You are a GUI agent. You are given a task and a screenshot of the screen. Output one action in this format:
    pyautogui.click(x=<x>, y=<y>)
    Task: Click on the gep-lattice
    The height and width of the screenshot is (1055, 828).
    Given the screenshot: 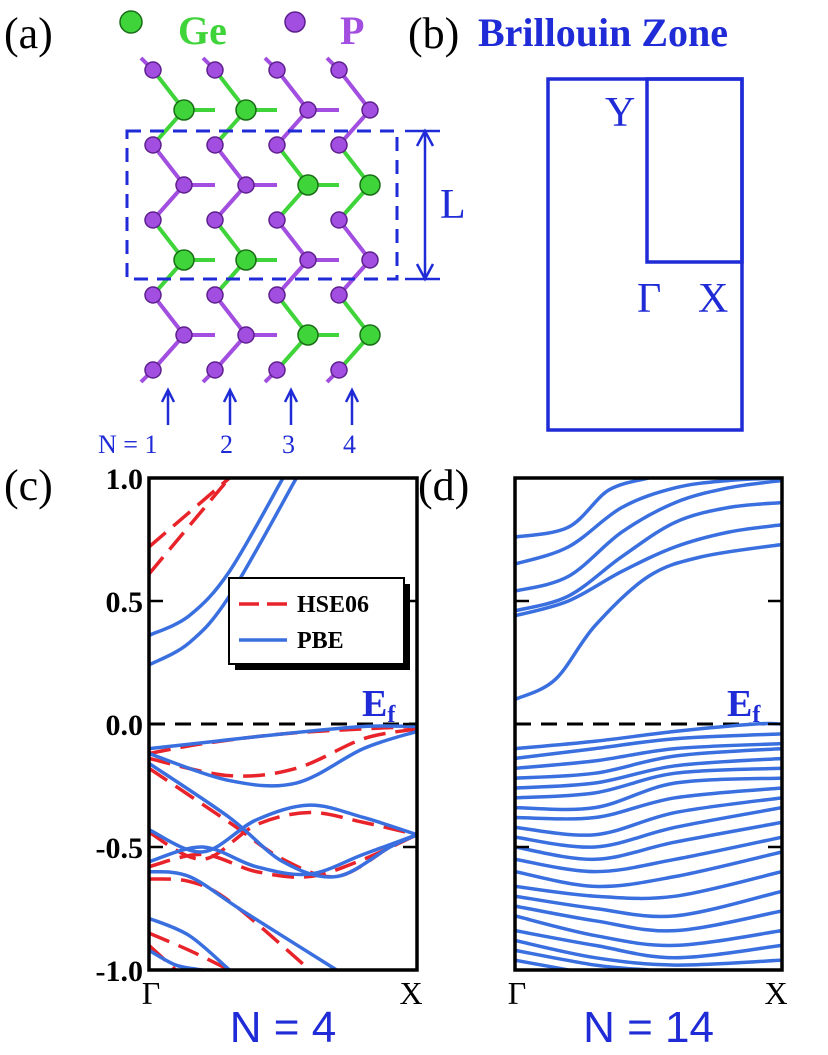 What is the action you would take?
    pyautogui.click(x=260, y=220)
    